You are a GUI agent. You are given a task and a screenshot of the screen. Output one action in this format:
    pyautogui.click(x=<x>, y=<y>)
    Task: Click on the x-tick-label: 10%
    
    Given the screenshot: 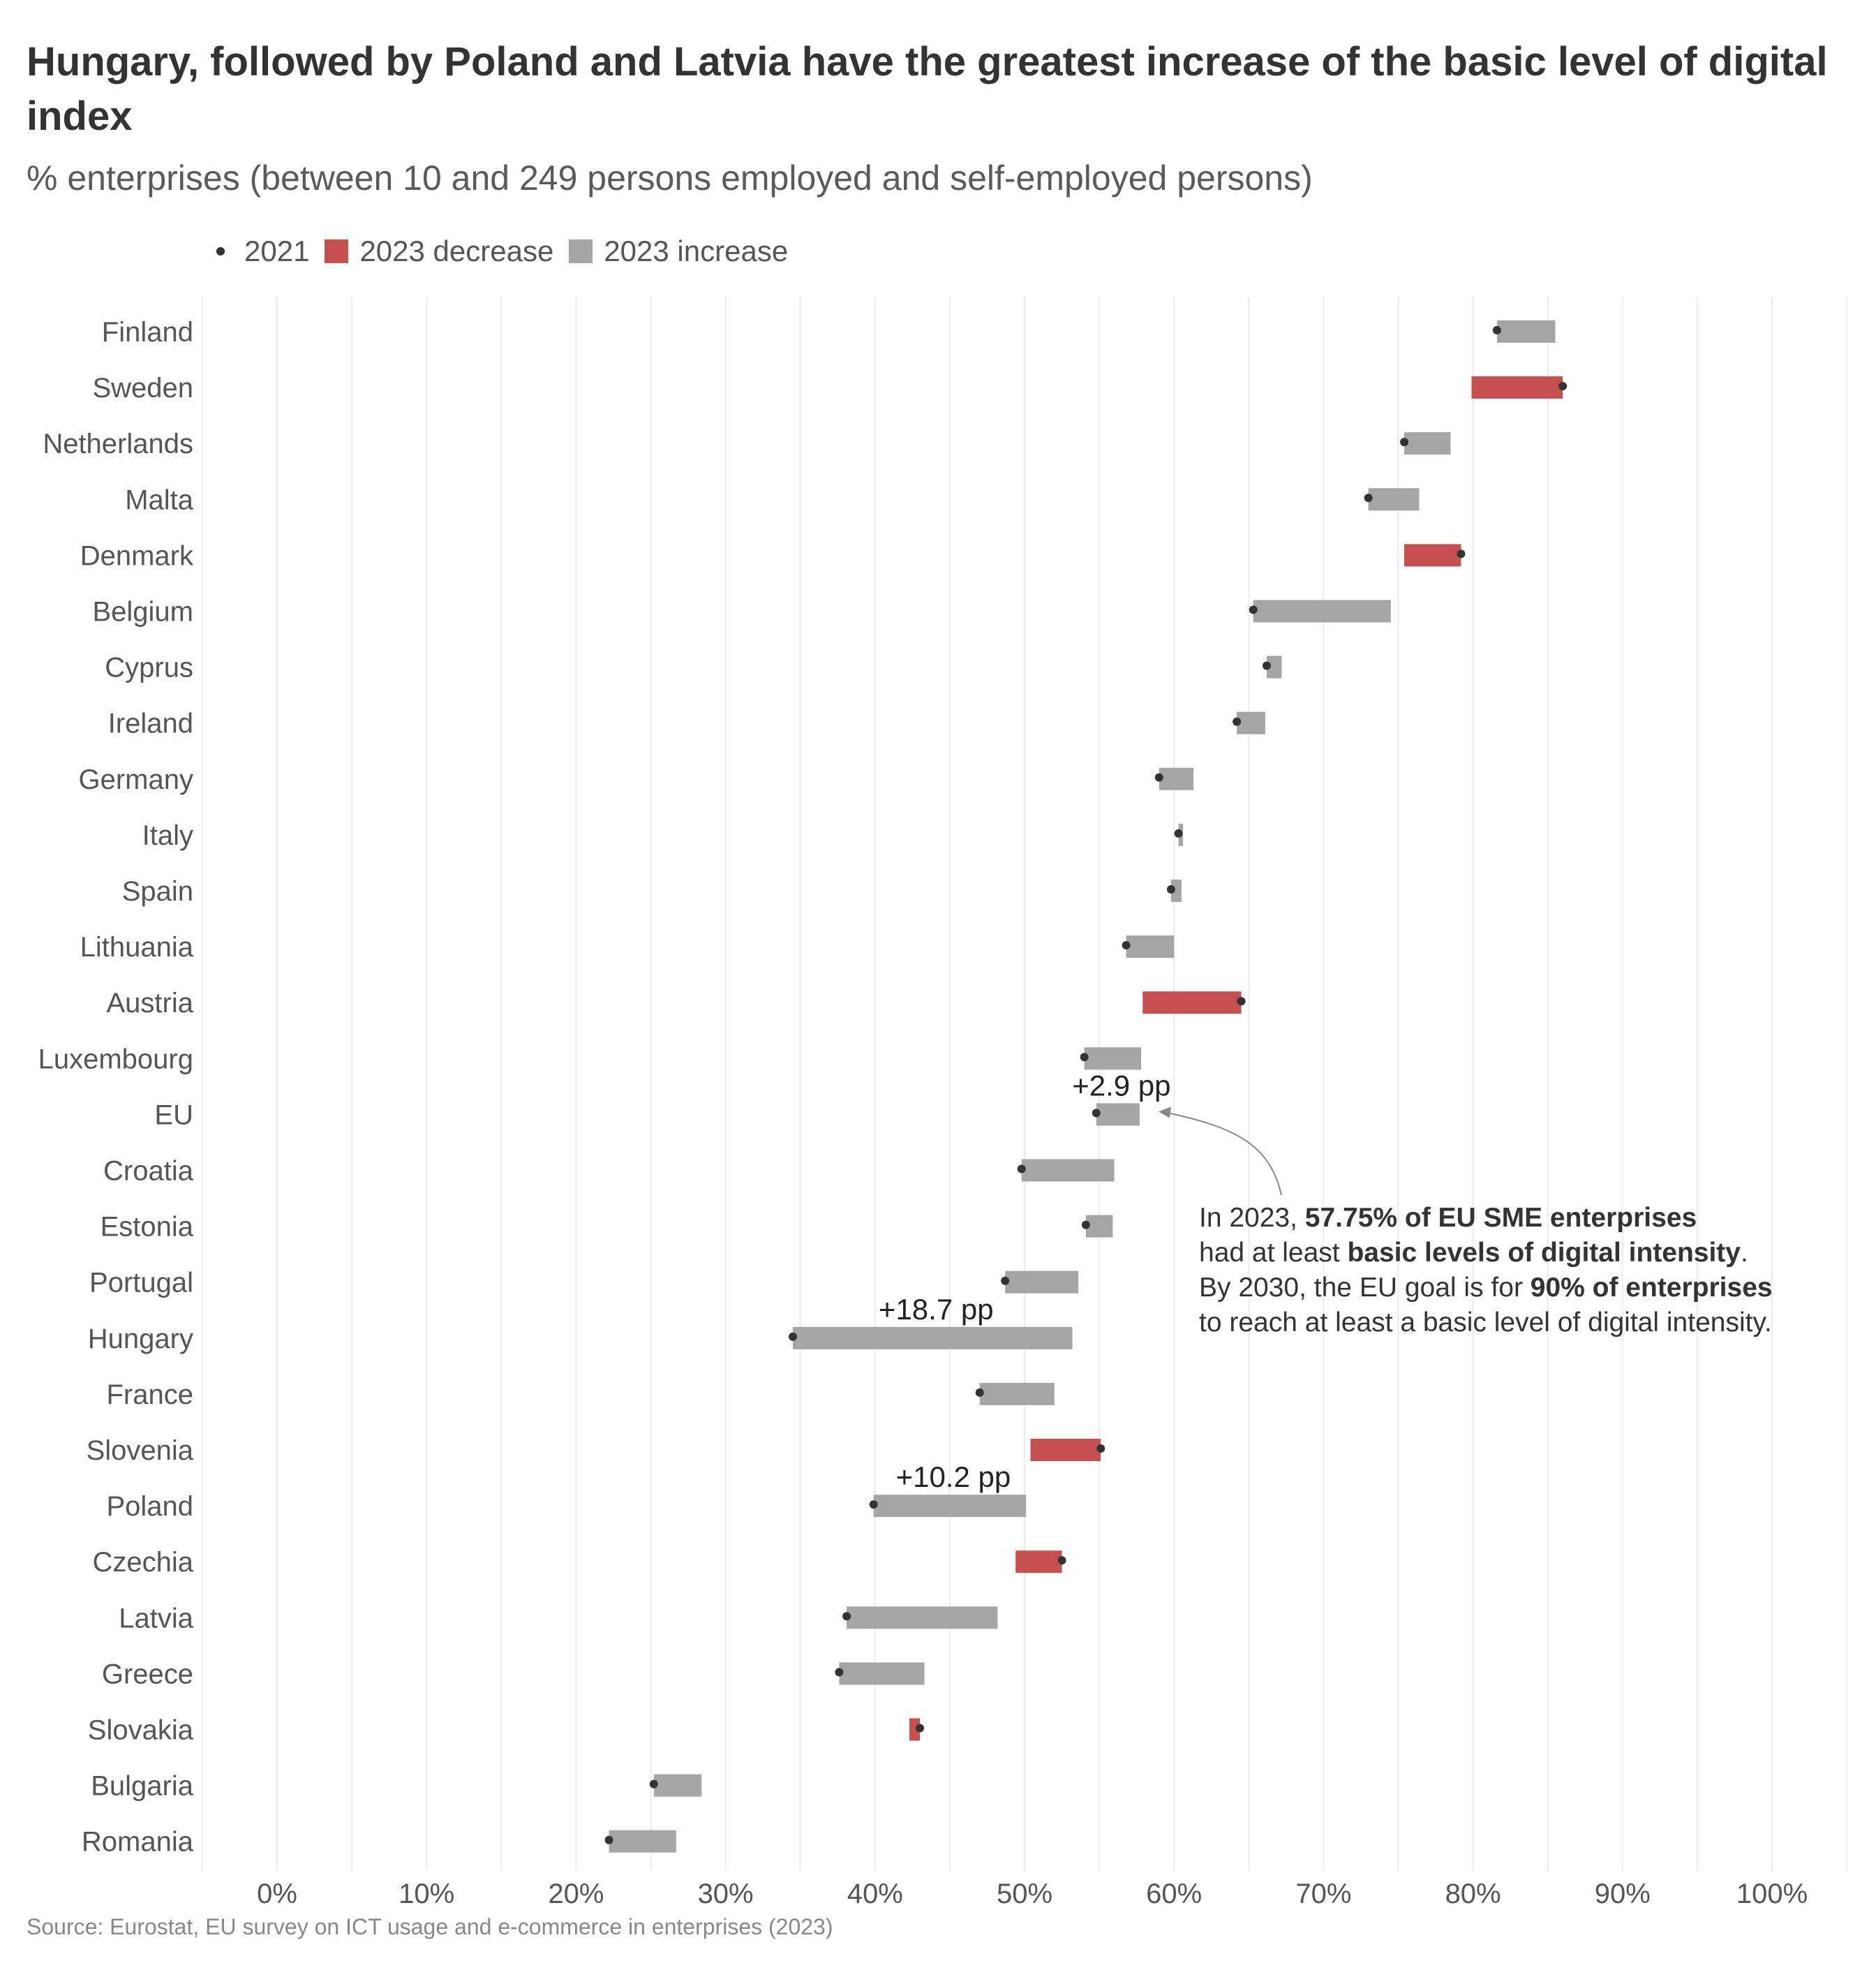 What is the action you would take?
    pyautogui.click(x=426, y=1894)
    